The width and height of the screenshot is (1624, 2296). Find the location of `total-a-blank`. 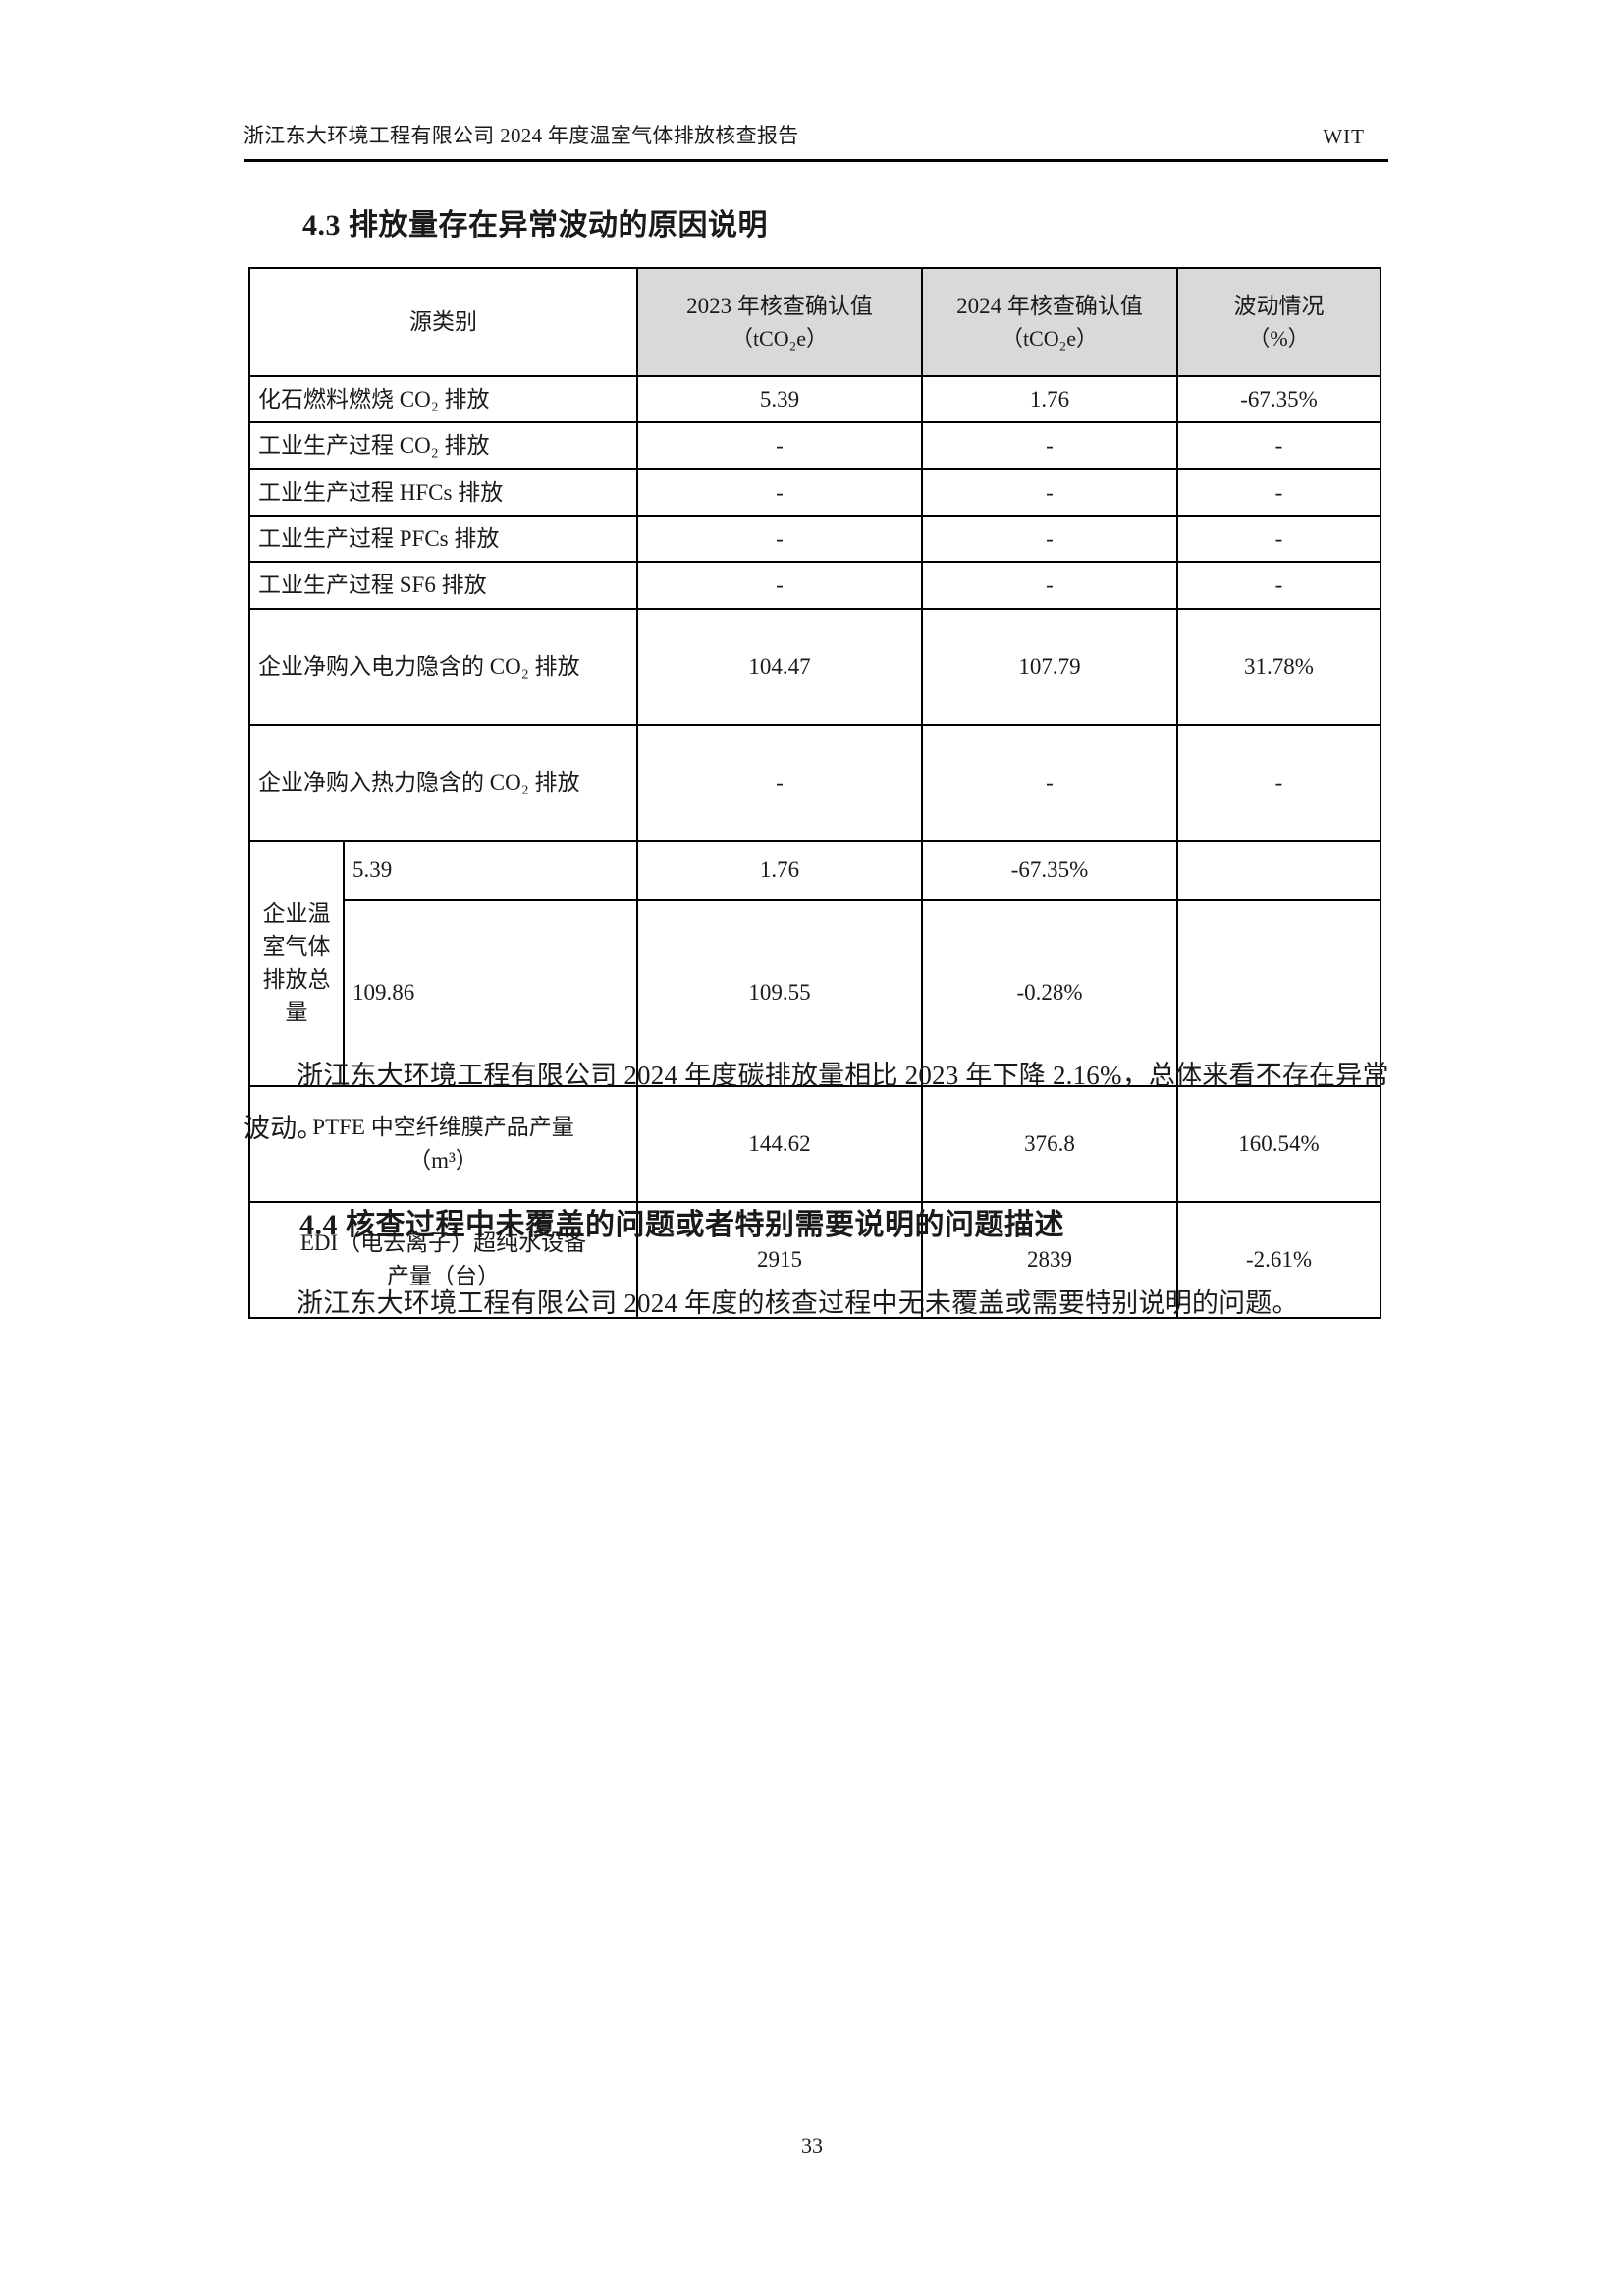

total-a-blank is located at coordinates (1278, 870).